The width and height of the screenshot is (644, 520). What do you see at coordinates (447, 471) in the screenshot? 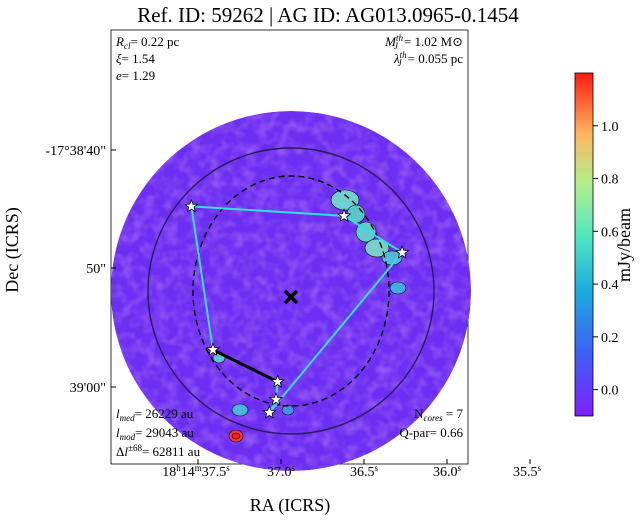
I see `x-tick-label-3: 36.0s` at bounding box center [447, 471].